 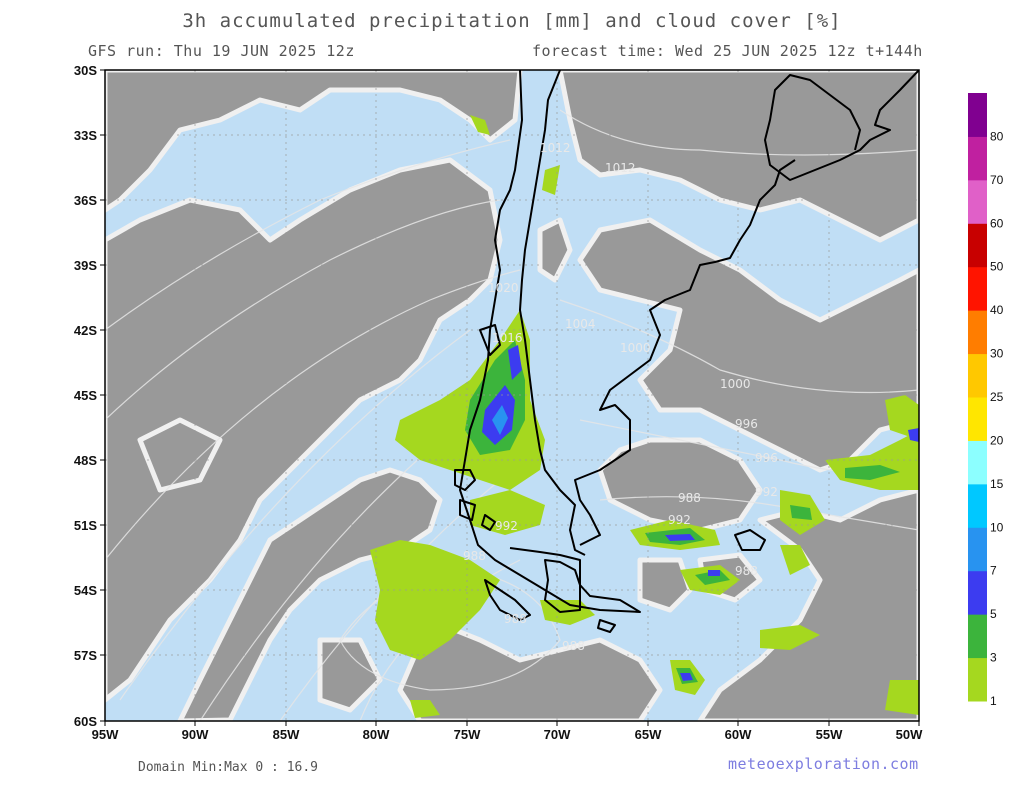 What do you see at coordinates (85, 721) in the screenshot?
I see `lat-label: 60S` at bounding box center [85, 721].